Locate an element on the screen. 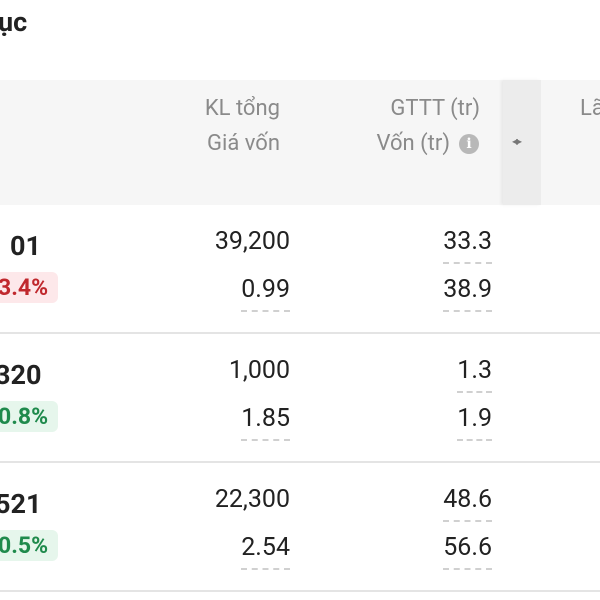  change-badge: 0.5% is located at coordinates (29, 545).